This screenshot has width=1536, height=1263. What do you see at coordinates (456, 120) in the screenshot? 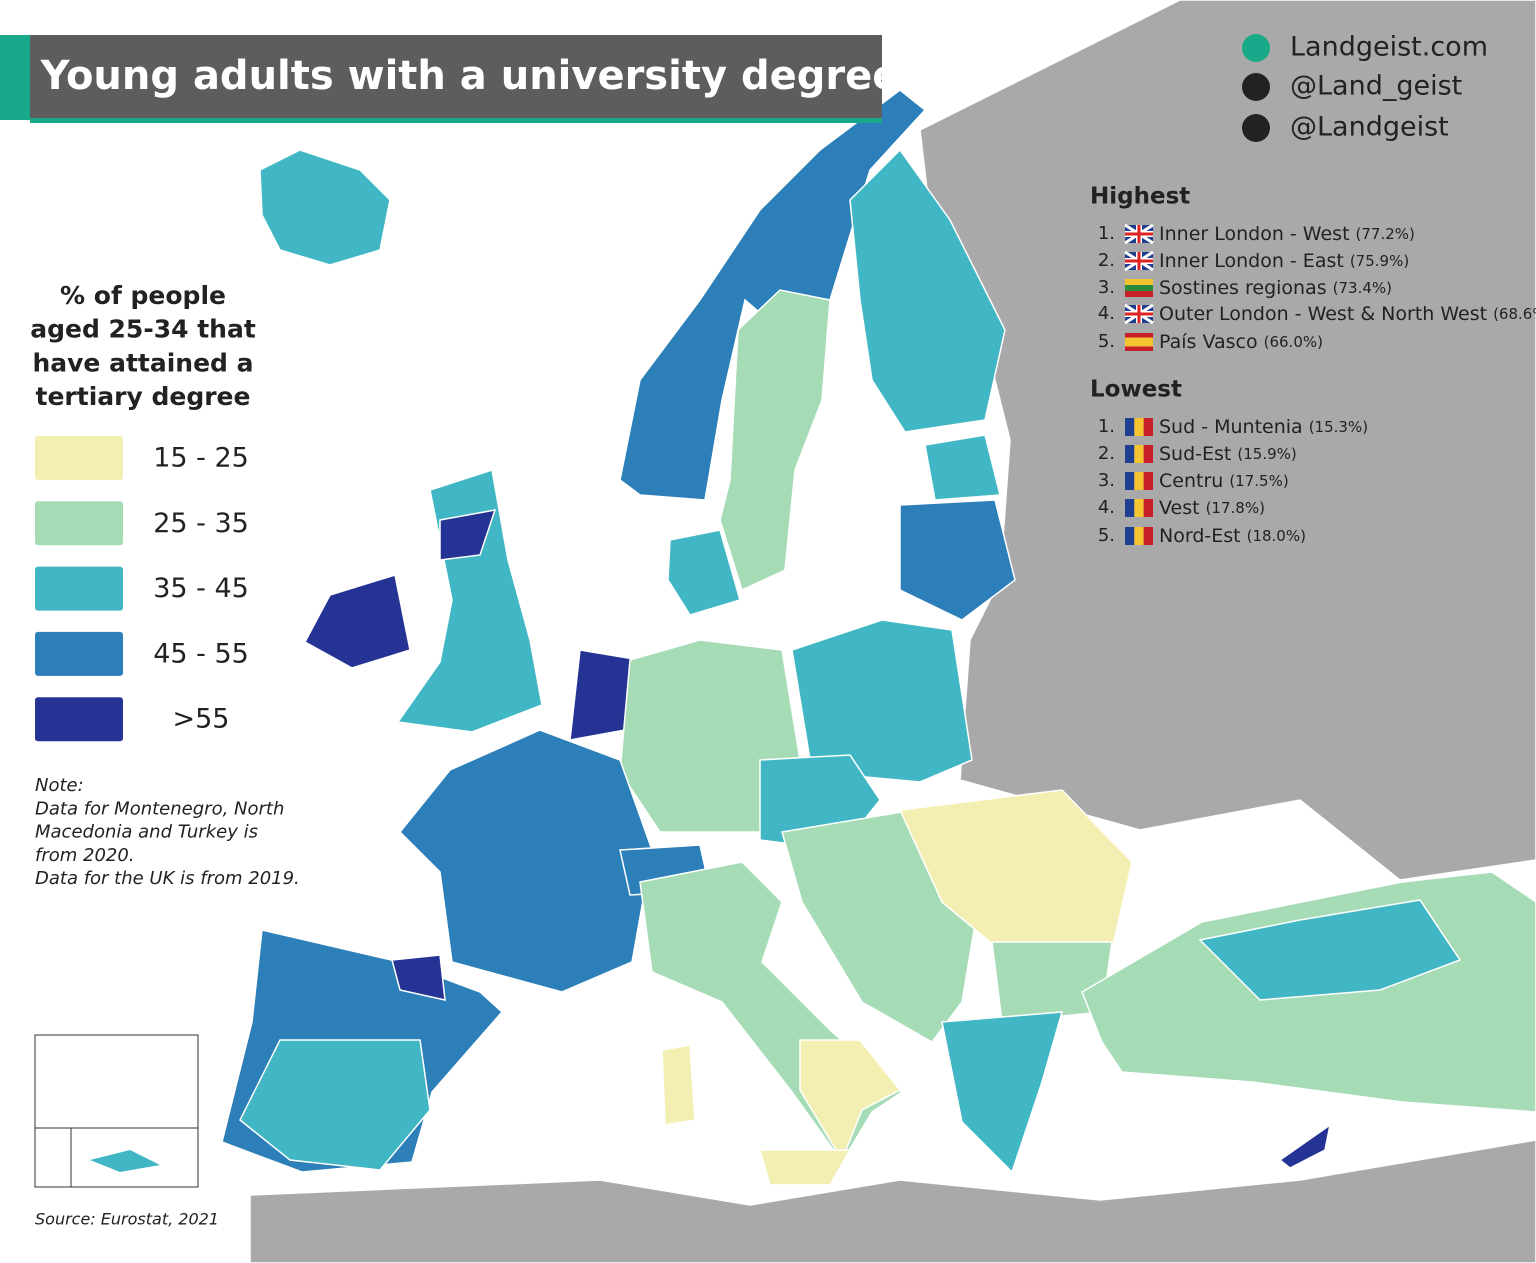
I see `title-underline` at bounding box center [456, 120].